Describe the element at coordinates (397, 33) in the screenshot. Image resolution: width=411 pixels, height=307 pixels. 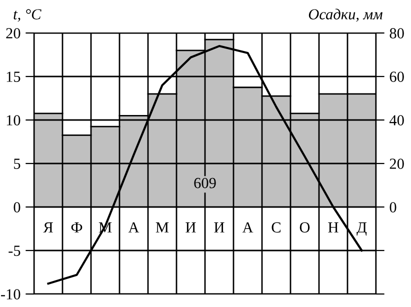
I see `y2-tick-label: 80` at that location.